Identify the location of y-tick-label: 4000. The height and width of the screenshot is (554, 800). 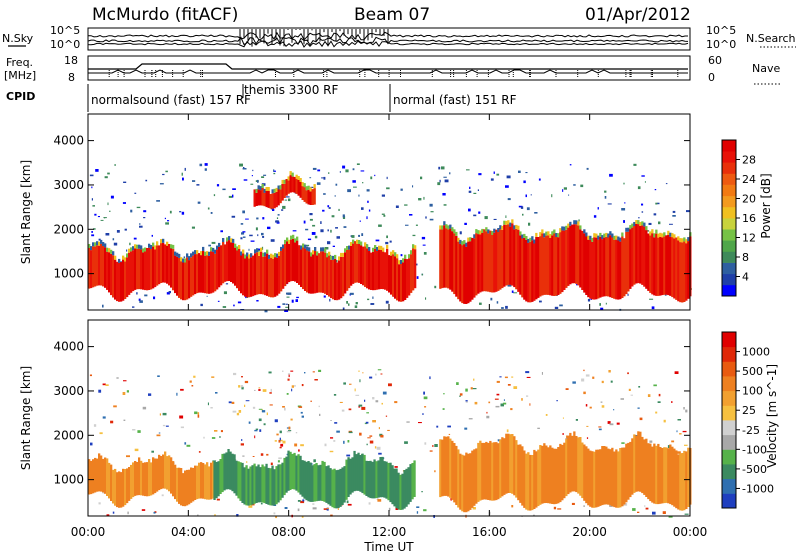
(68, 141).